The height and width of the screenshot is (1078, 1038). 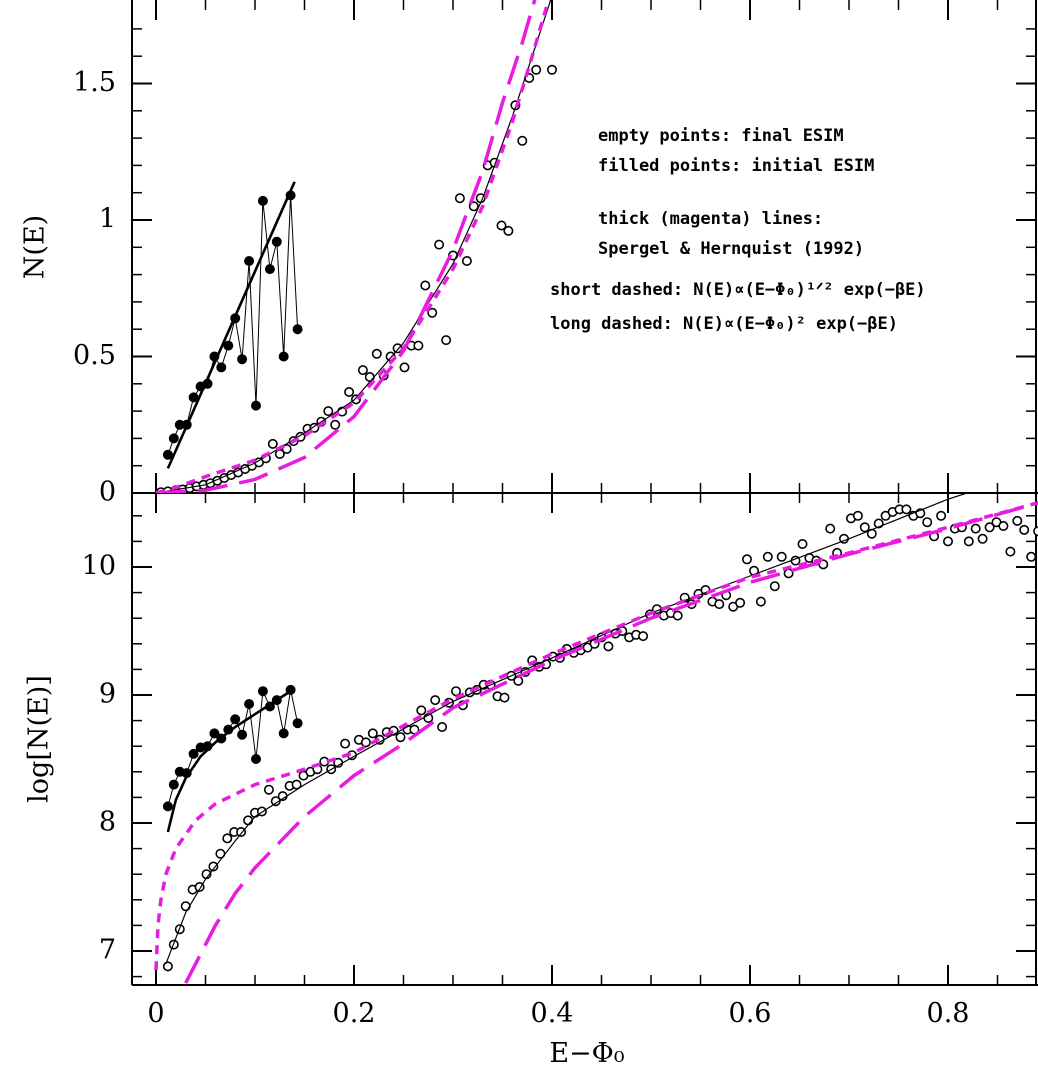 What do you see at coordinates (586, 1053) in the screenshot?
I see `x-axis-title: E−Φ₀` at bounding box center [586, 1053].